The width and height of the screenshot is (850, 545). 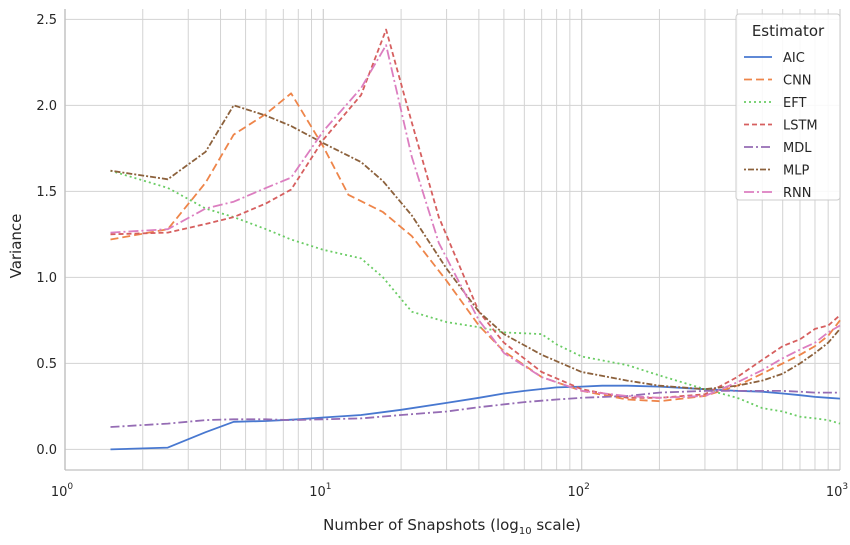 What do you see at coordinates (797, 193) in the screenshot?
I see `legend-label-rnn: RNN` at bounding box center [797, 193].